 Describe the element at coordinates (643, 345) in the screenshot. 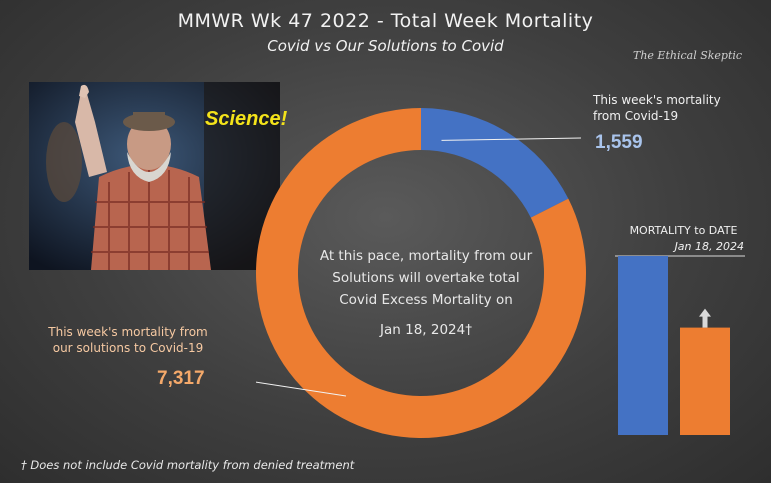

I see `covid-to-date-bar` at that location.